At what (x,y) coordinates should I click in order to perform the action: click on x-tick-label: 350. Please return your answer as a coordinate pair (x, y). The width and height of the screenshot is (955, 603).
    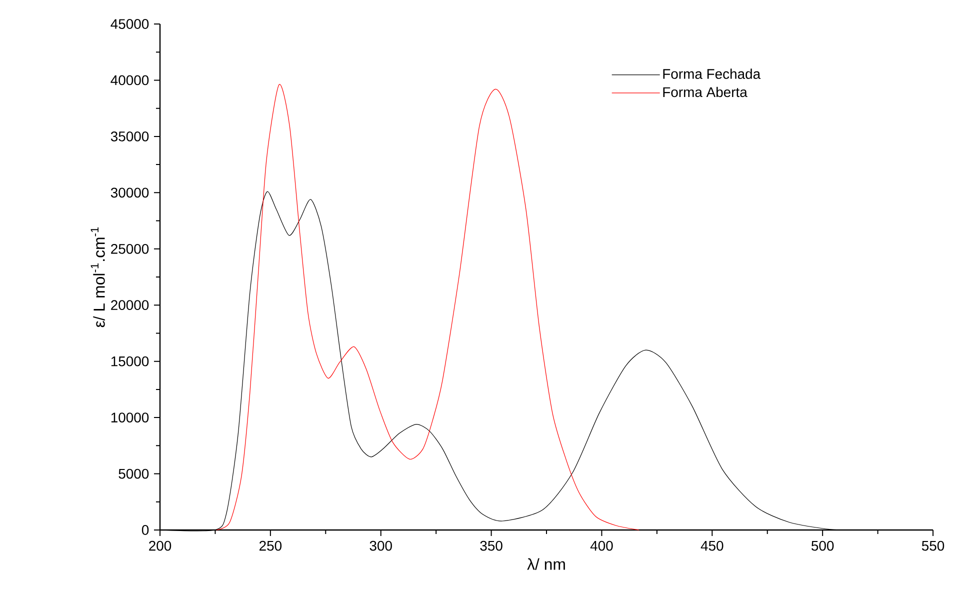
    Looking at the image, I should click on (491, 545).